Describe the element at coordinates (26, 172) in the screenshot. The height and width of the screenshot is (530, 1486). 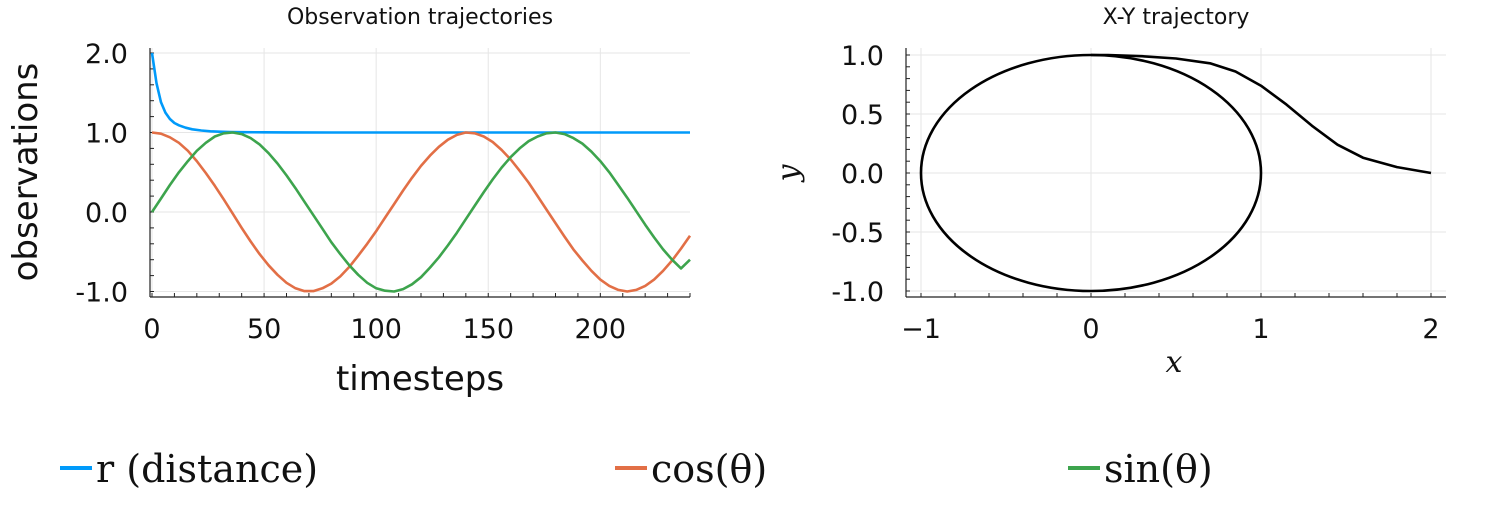
I see `y-axis-label: observations` at that location.